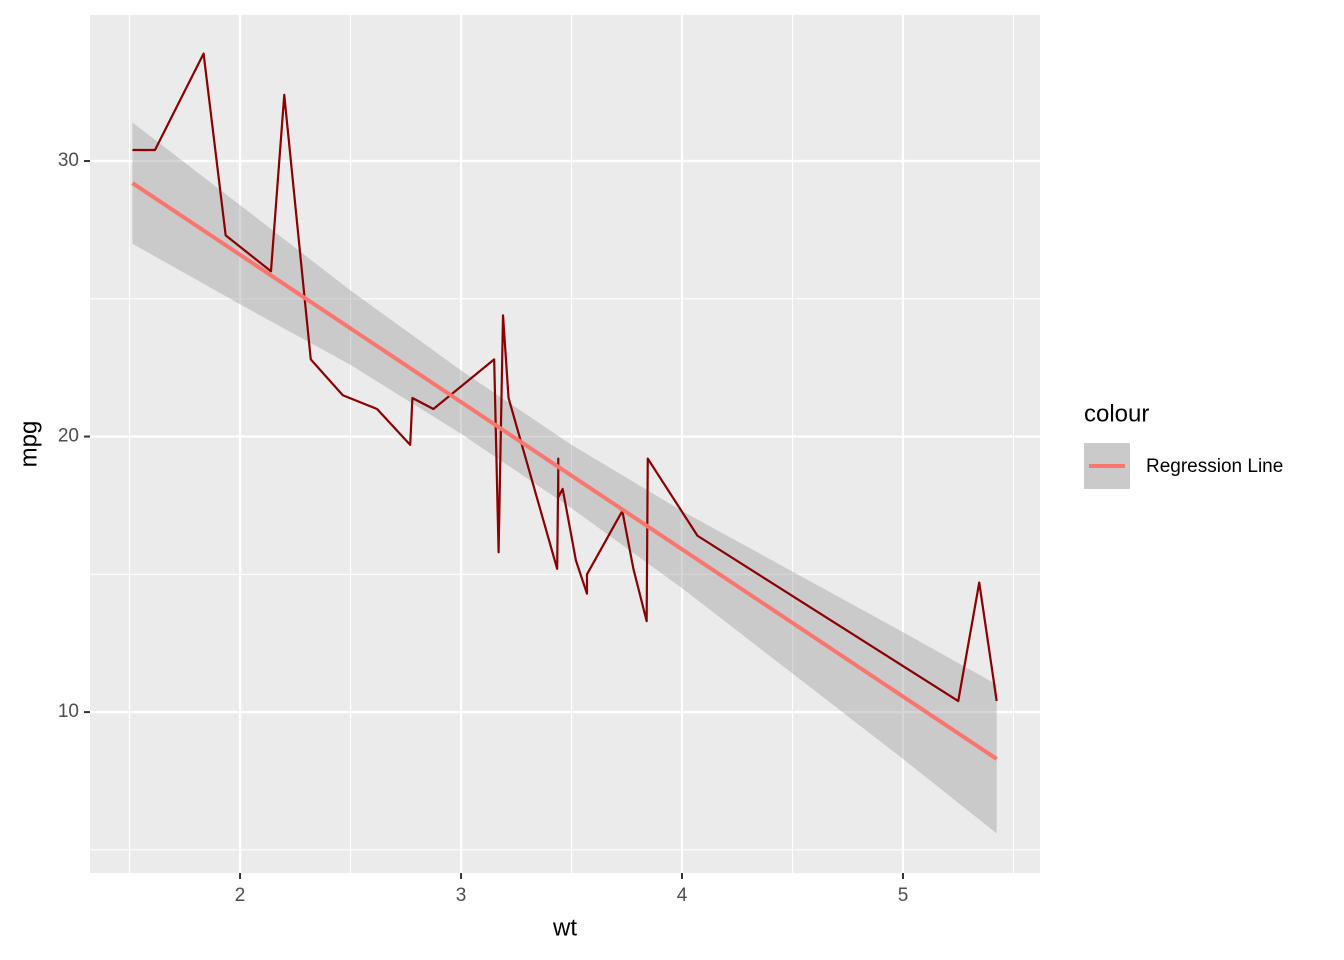 Image resolution: width=1344 pixels, height=960 pixels. I want to click on legend-label: Regression Line, so click(1214, 466).